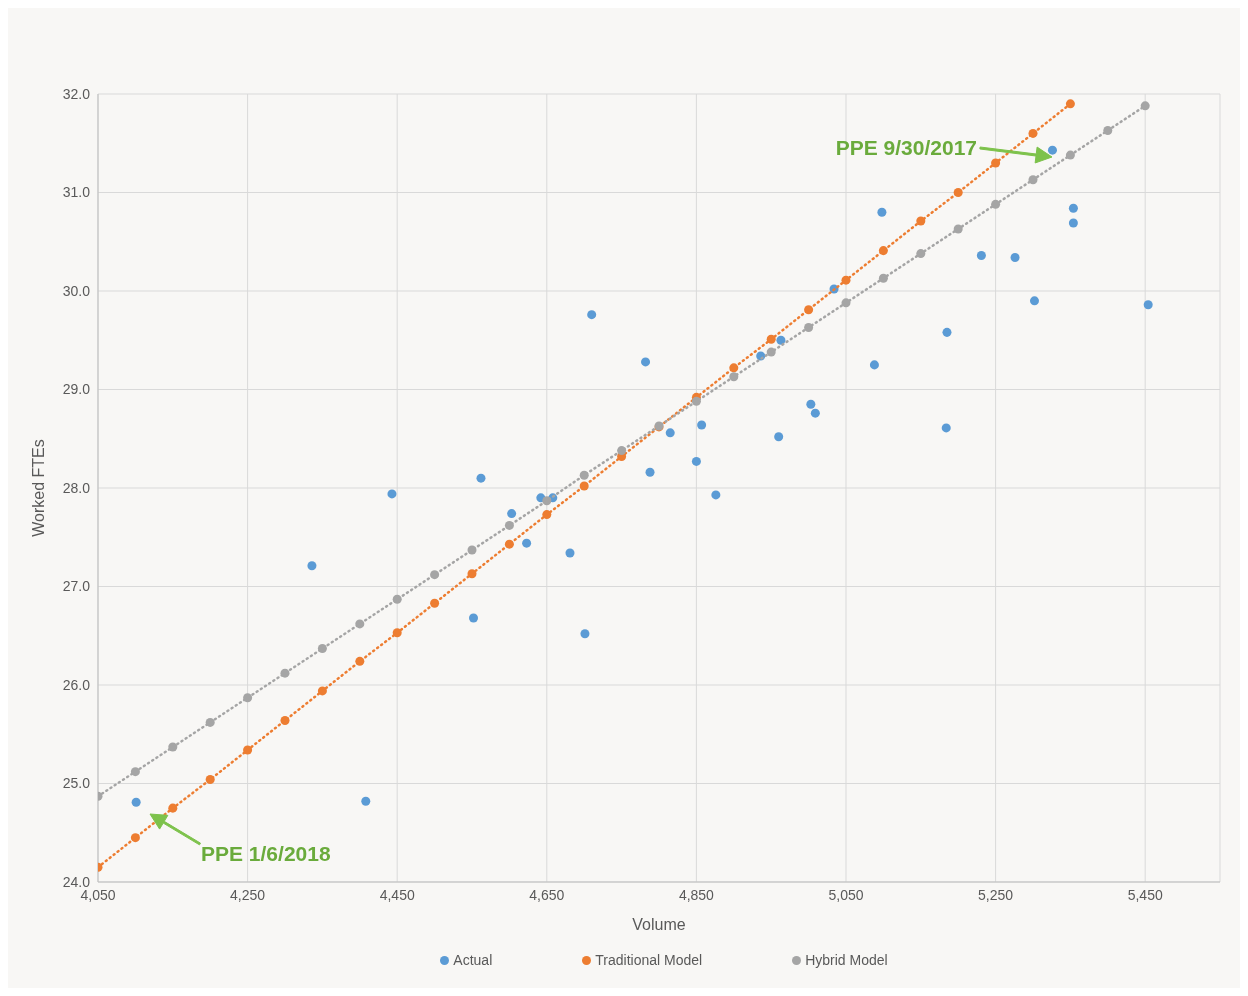 This screenshot has width=1248, height=996. What do you see at coordinates (76, 684) in the screenshot?
I see `y-tick-label: 26.0` at bounding box center [76, 684].